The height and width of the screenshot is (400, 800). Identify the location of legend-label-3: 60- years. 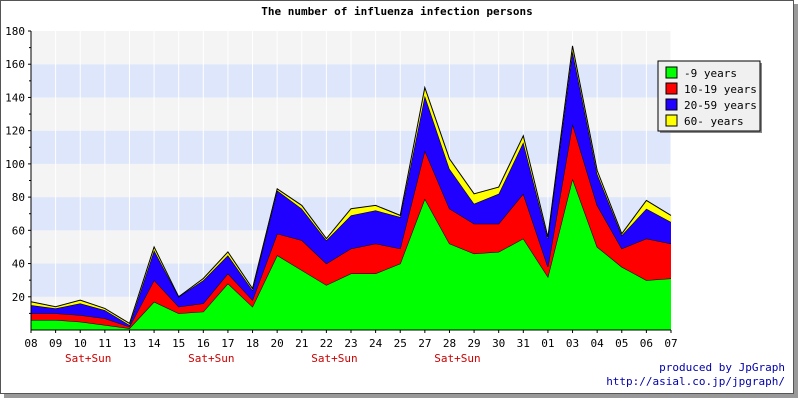
(714, 121).